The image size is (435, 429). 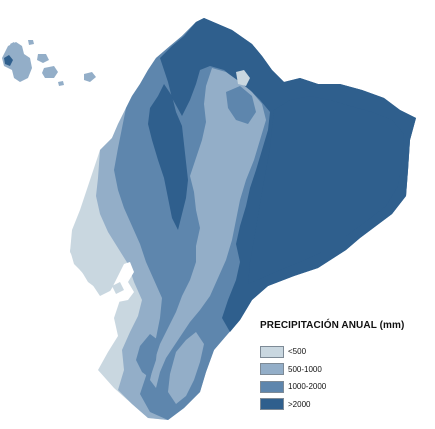 I want to click on island-isabela, so click(x=17, y=62).